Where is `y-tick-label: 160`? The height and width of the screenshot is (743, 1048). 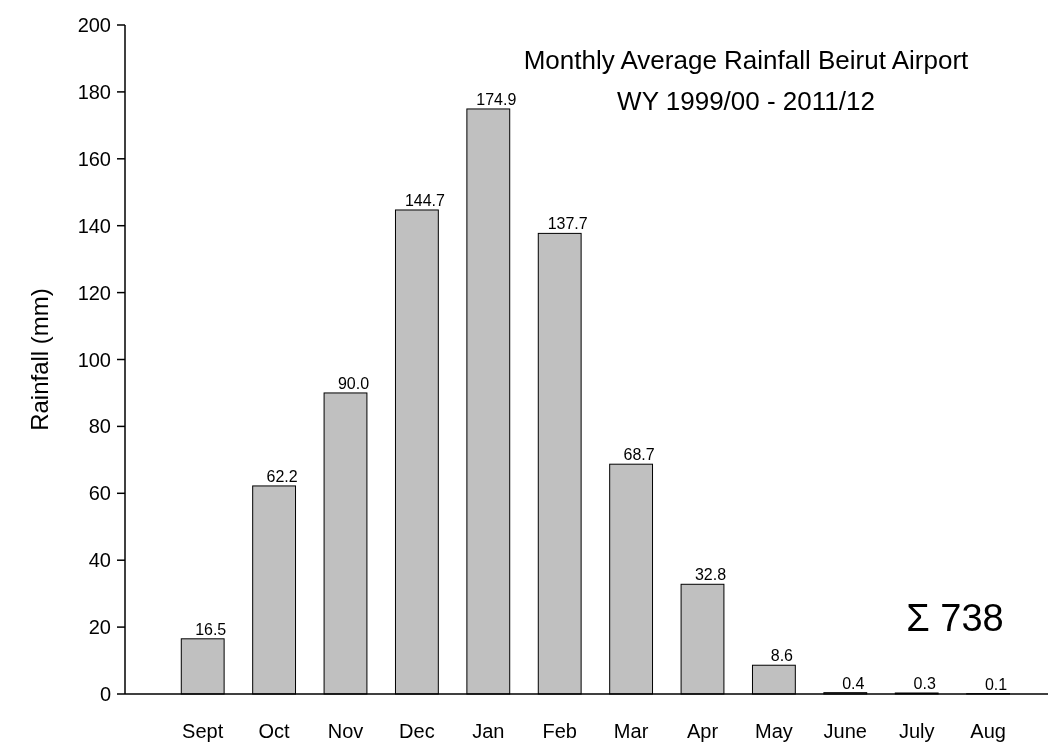 y-tick-label: 160 is located at coordinates (94, 158).